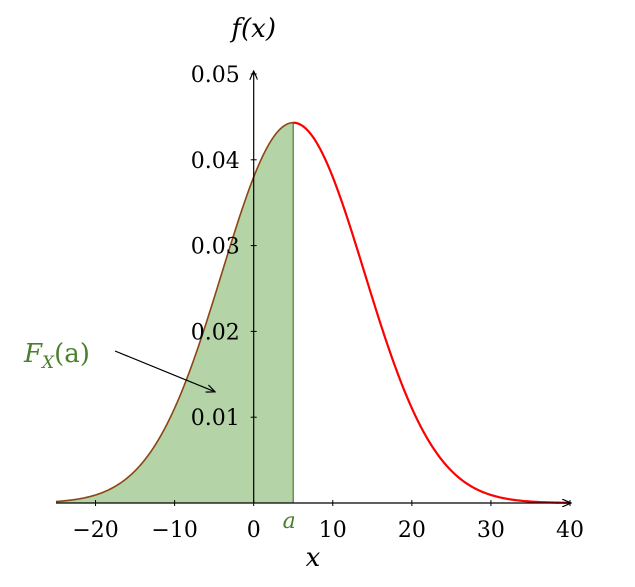 The height and width of the screenshot is (587, 635). Describe the element at coordinates (215, 332) in the screenshot. I see `y-tick-label: 0.02` at that location.